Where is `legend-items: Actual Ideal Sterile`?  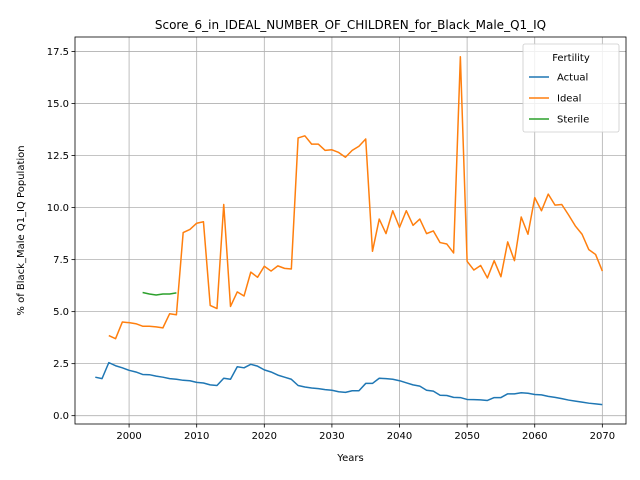
legend-items: Actual Ideal Sterile is located at coordinates (559, 99).